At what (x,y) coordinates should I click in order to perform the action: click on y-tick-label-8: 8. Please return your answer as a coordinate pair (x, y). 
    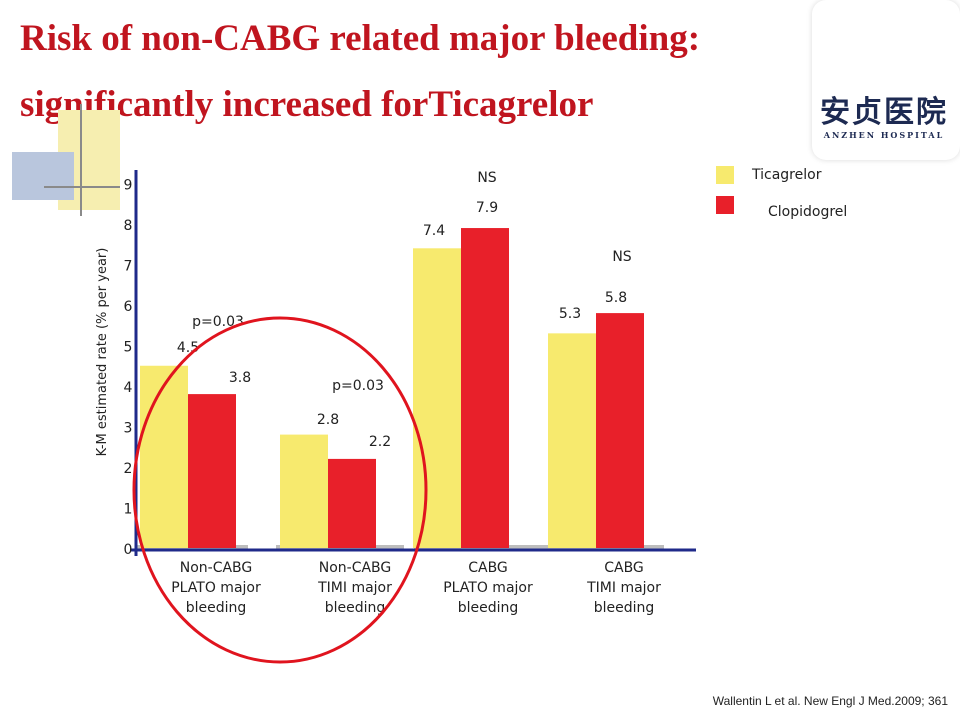
    Looking at the image, I should click on (128, 226).